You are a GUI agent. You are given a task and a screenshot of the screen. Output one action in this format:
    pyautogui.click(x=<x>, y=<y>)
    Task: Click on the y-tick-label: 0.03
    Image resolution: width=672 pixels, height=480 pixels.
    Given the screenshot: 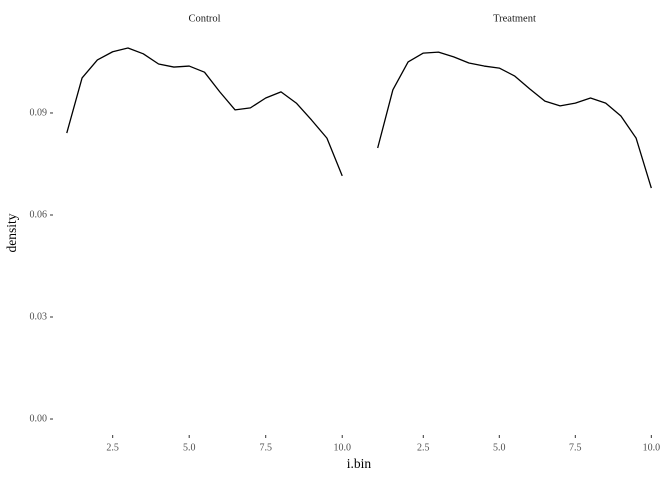 What is the action you would take?
    pyautogui.click(x=39, y=316)
    